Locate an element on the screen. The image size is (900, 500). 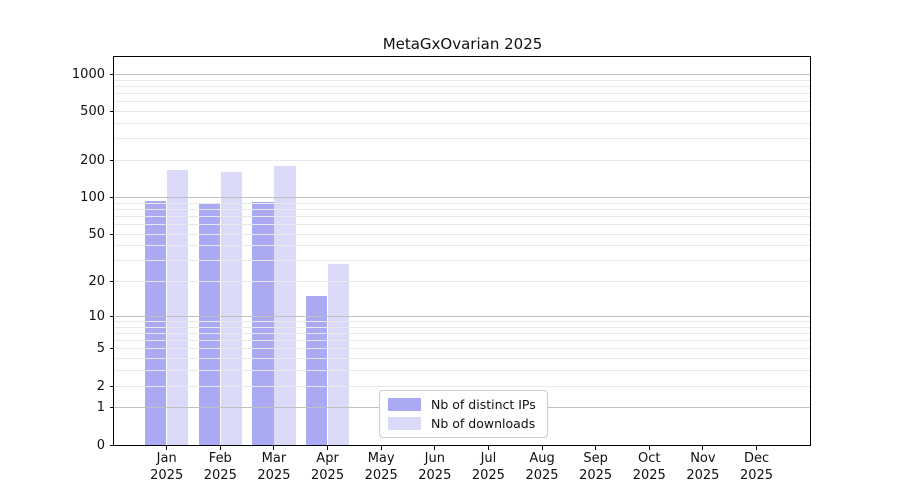
x-tick-label: Mar 2025 is located at coordinates (274, 467).